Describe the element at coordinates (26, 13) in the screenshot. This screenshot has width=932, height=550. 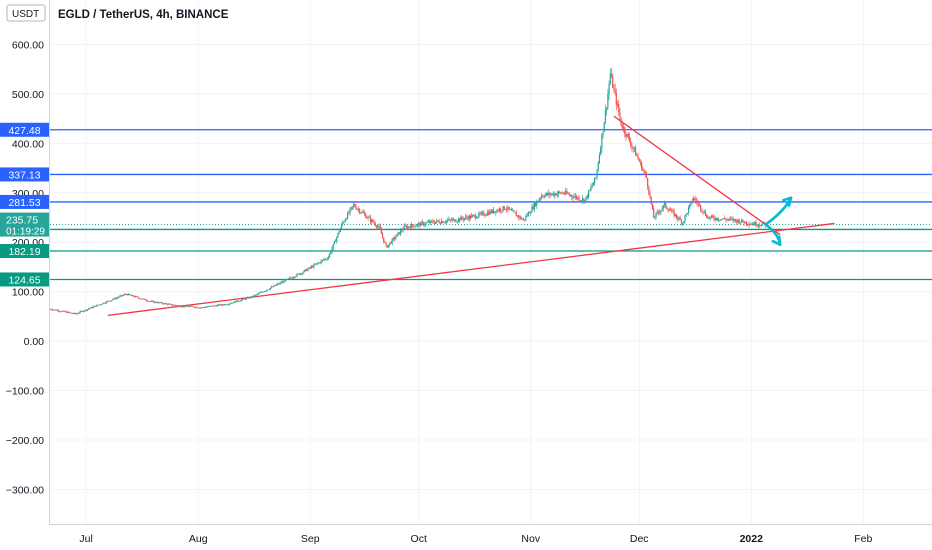
I see `currency-badge` at that location.